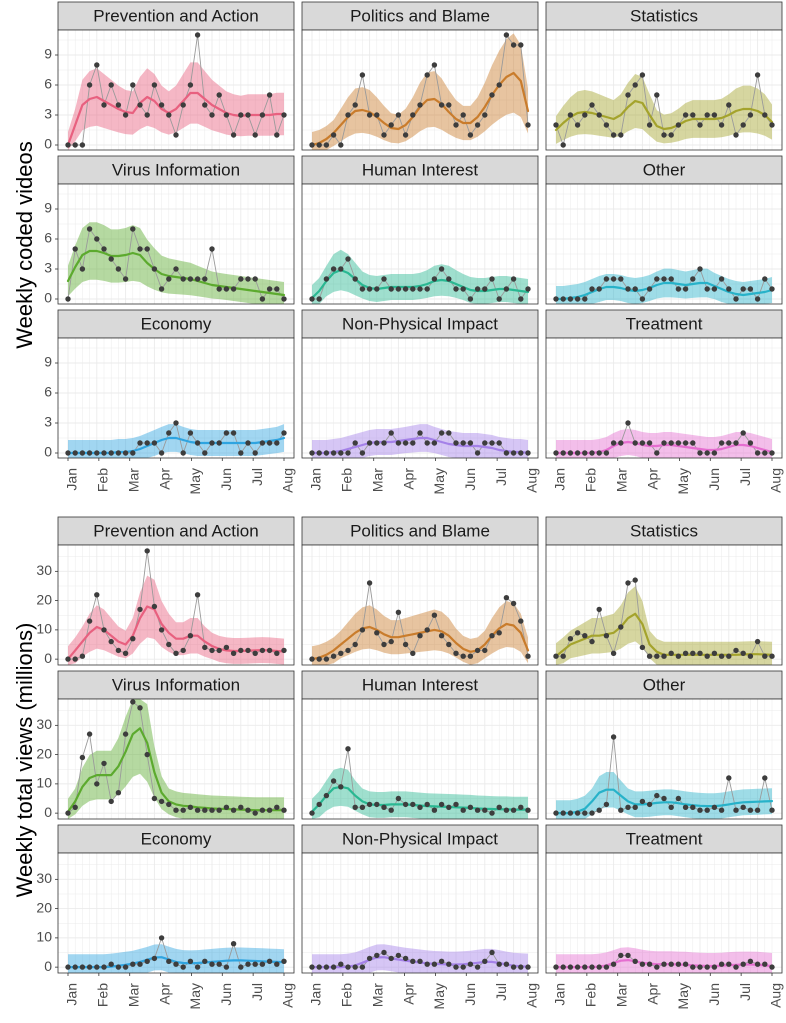  Describe the element at coordinates (72, 479) in the screenshot. I see `x-tick-label: Jan` at that location.